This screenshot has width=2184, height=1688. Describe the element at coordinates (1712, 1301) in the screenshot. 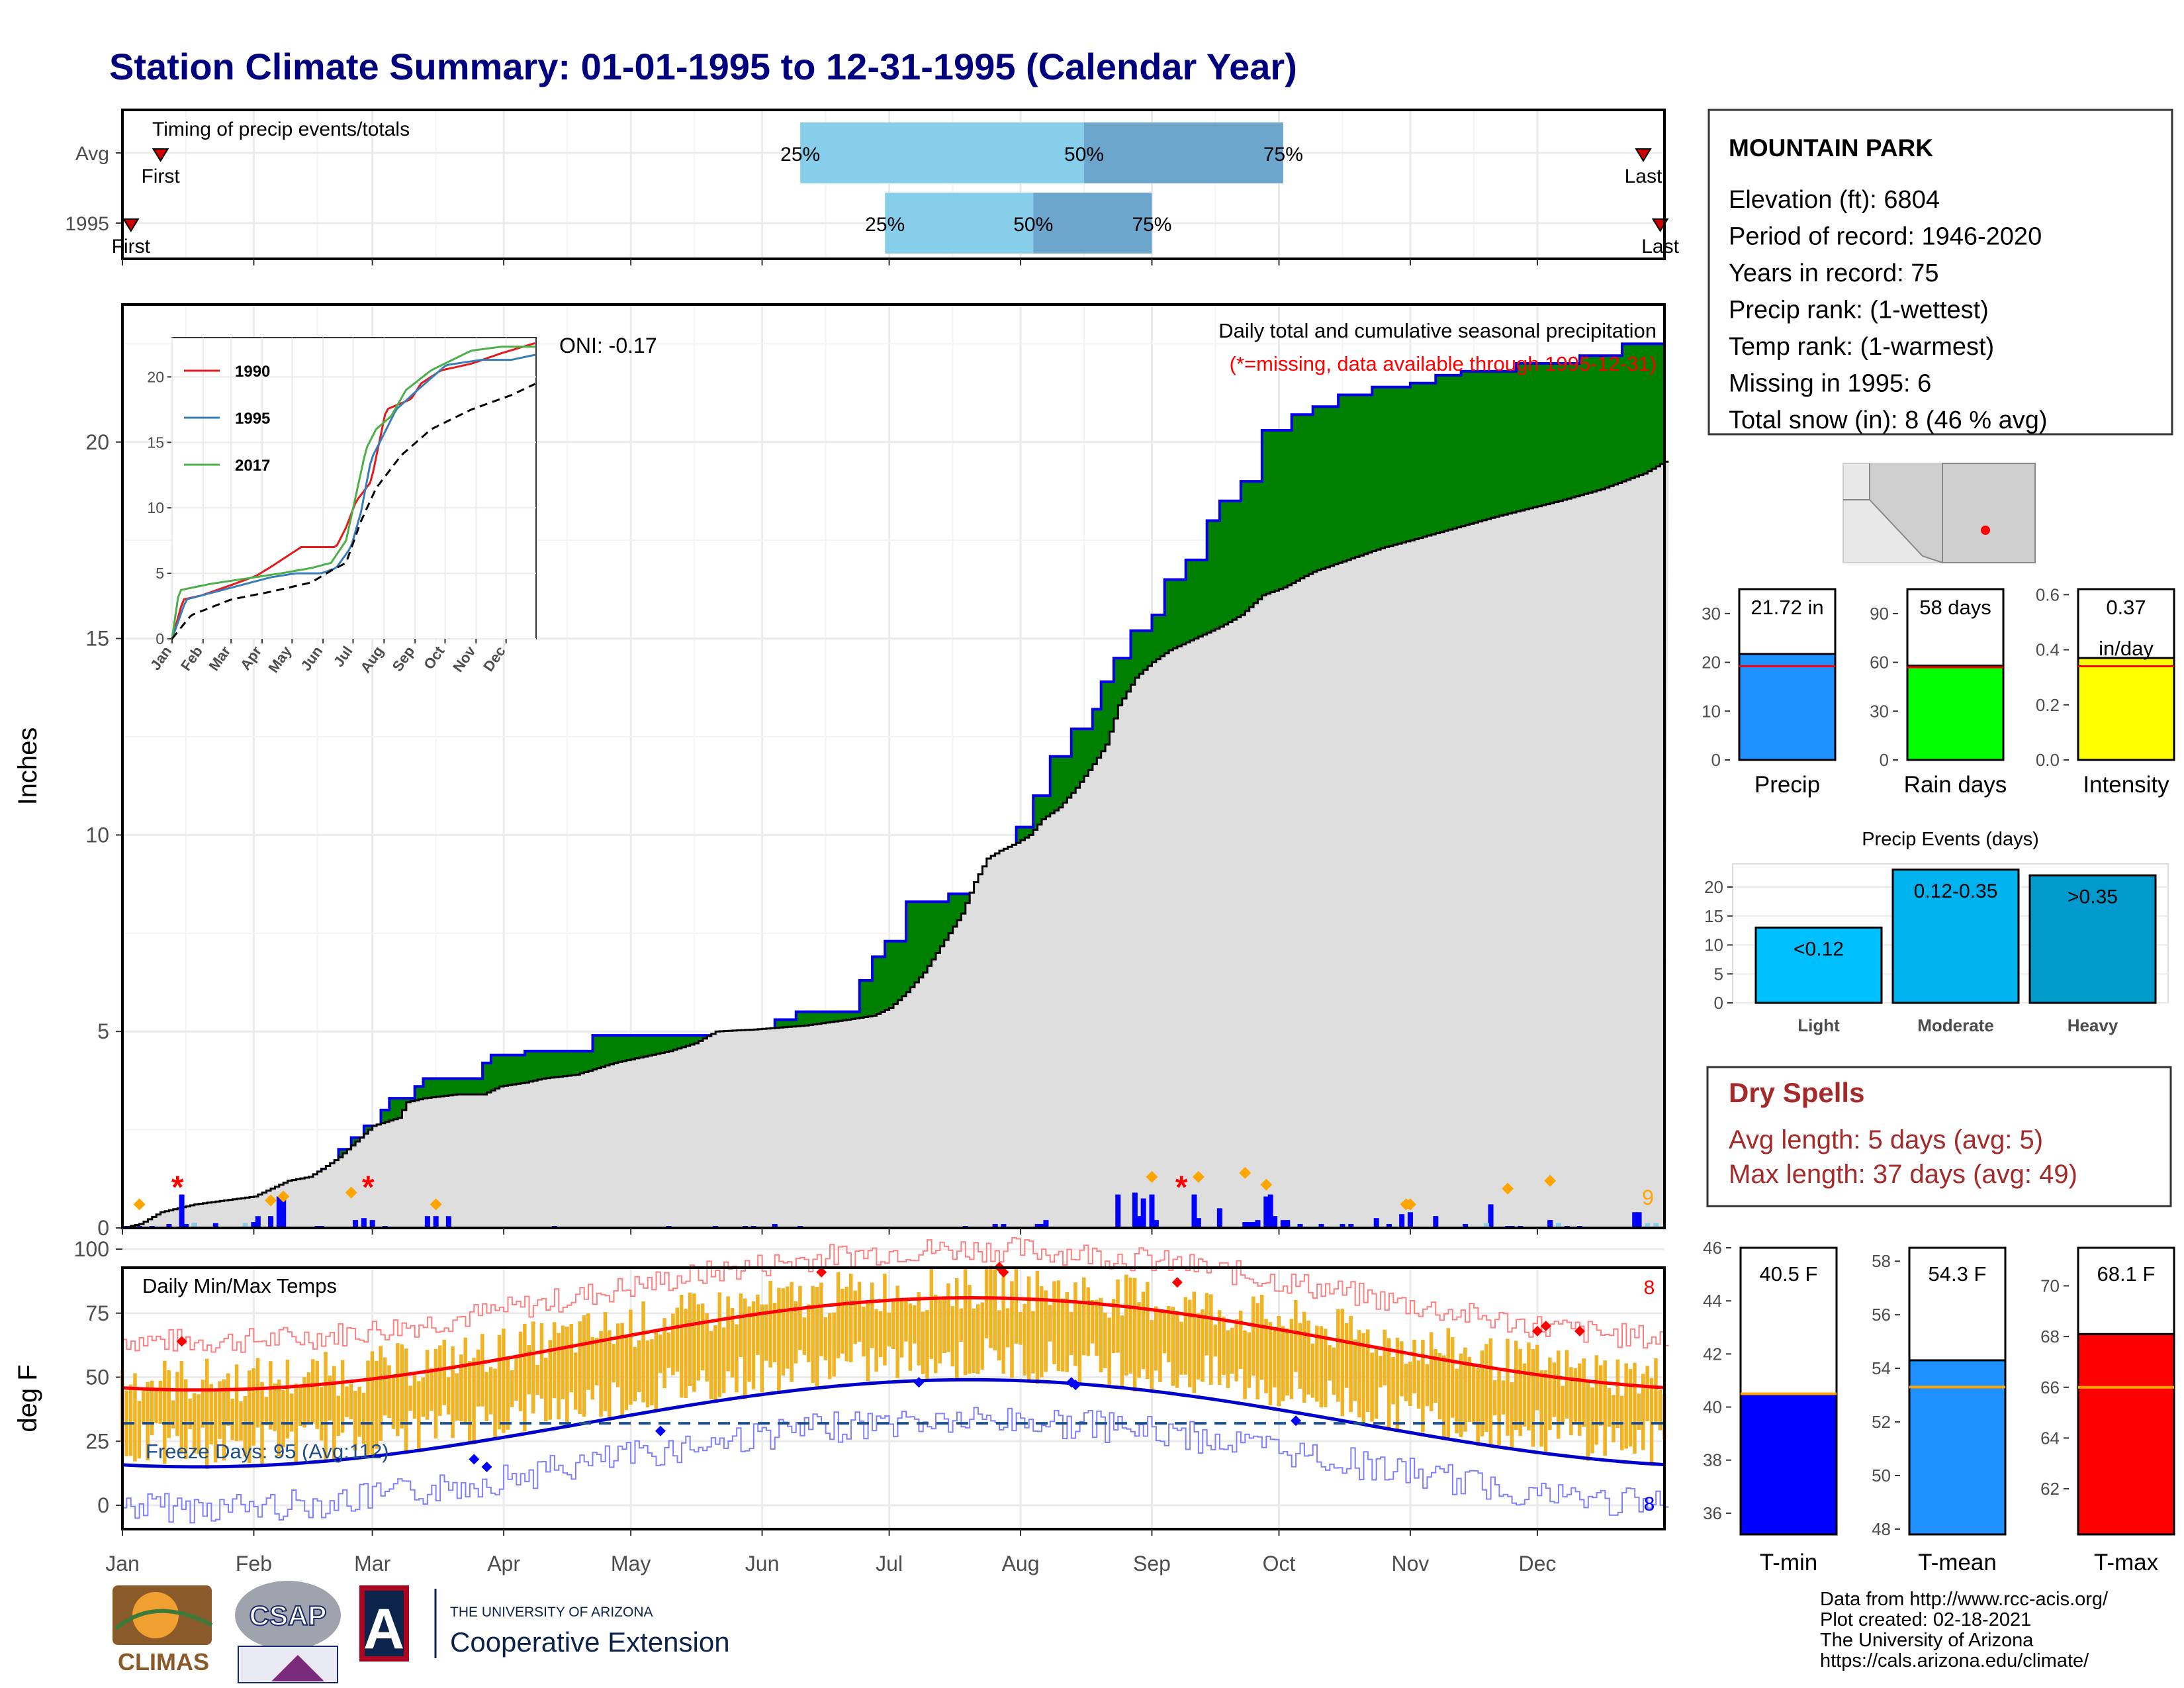

I see `temp-bar-ytick: 44` at that location.